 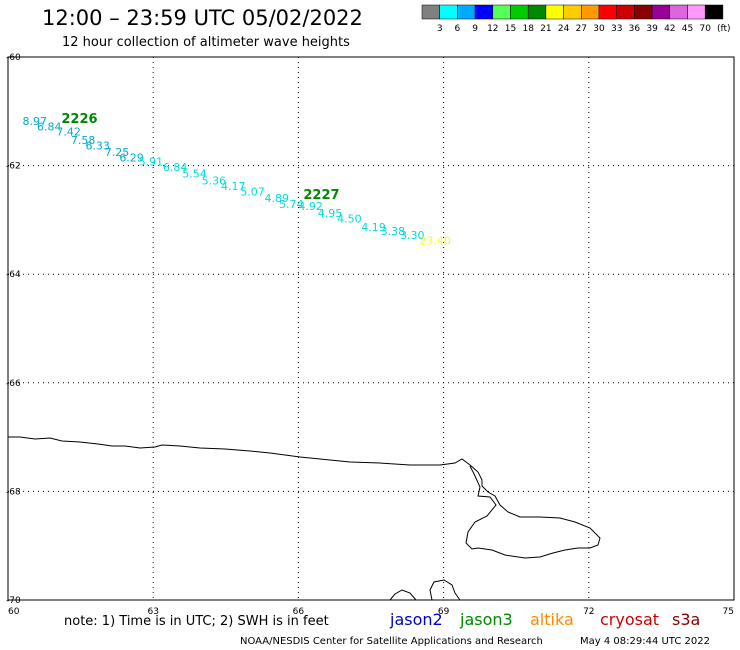 What do you see at coordinates (686, 619) in the screenshot?
I see `satellite-name: s3a` at bounding box center [686, 619].